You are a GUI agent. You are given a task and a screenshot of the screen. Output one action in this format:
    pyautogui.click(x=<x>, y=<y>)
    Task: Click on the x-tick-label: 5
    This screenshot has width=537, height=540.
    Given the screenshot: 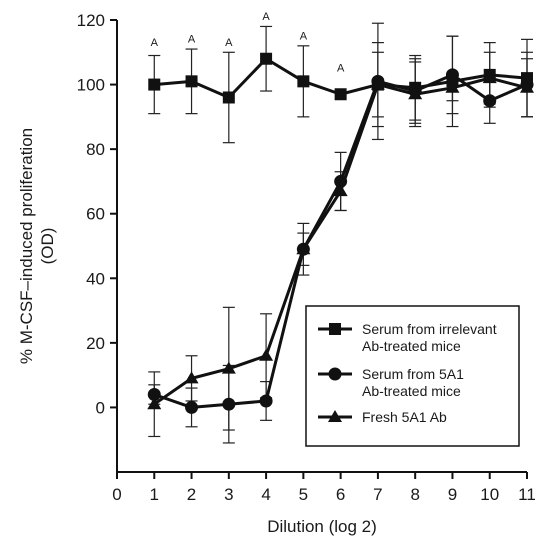 What is the action you would take?
    pyautogui.click(x=303, y=494)
    